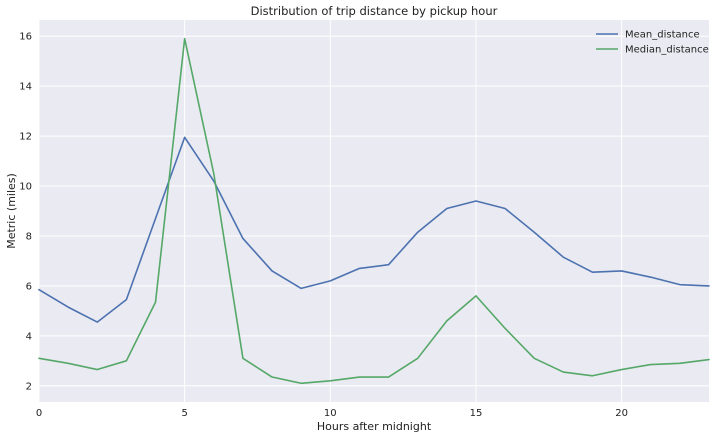 The height and width of the screenshot is (439, 716). What do you see at coordinates (662, 35) in the screenshot?
I see `legend-label: Mean_distance` at bounding box center [662, 35].